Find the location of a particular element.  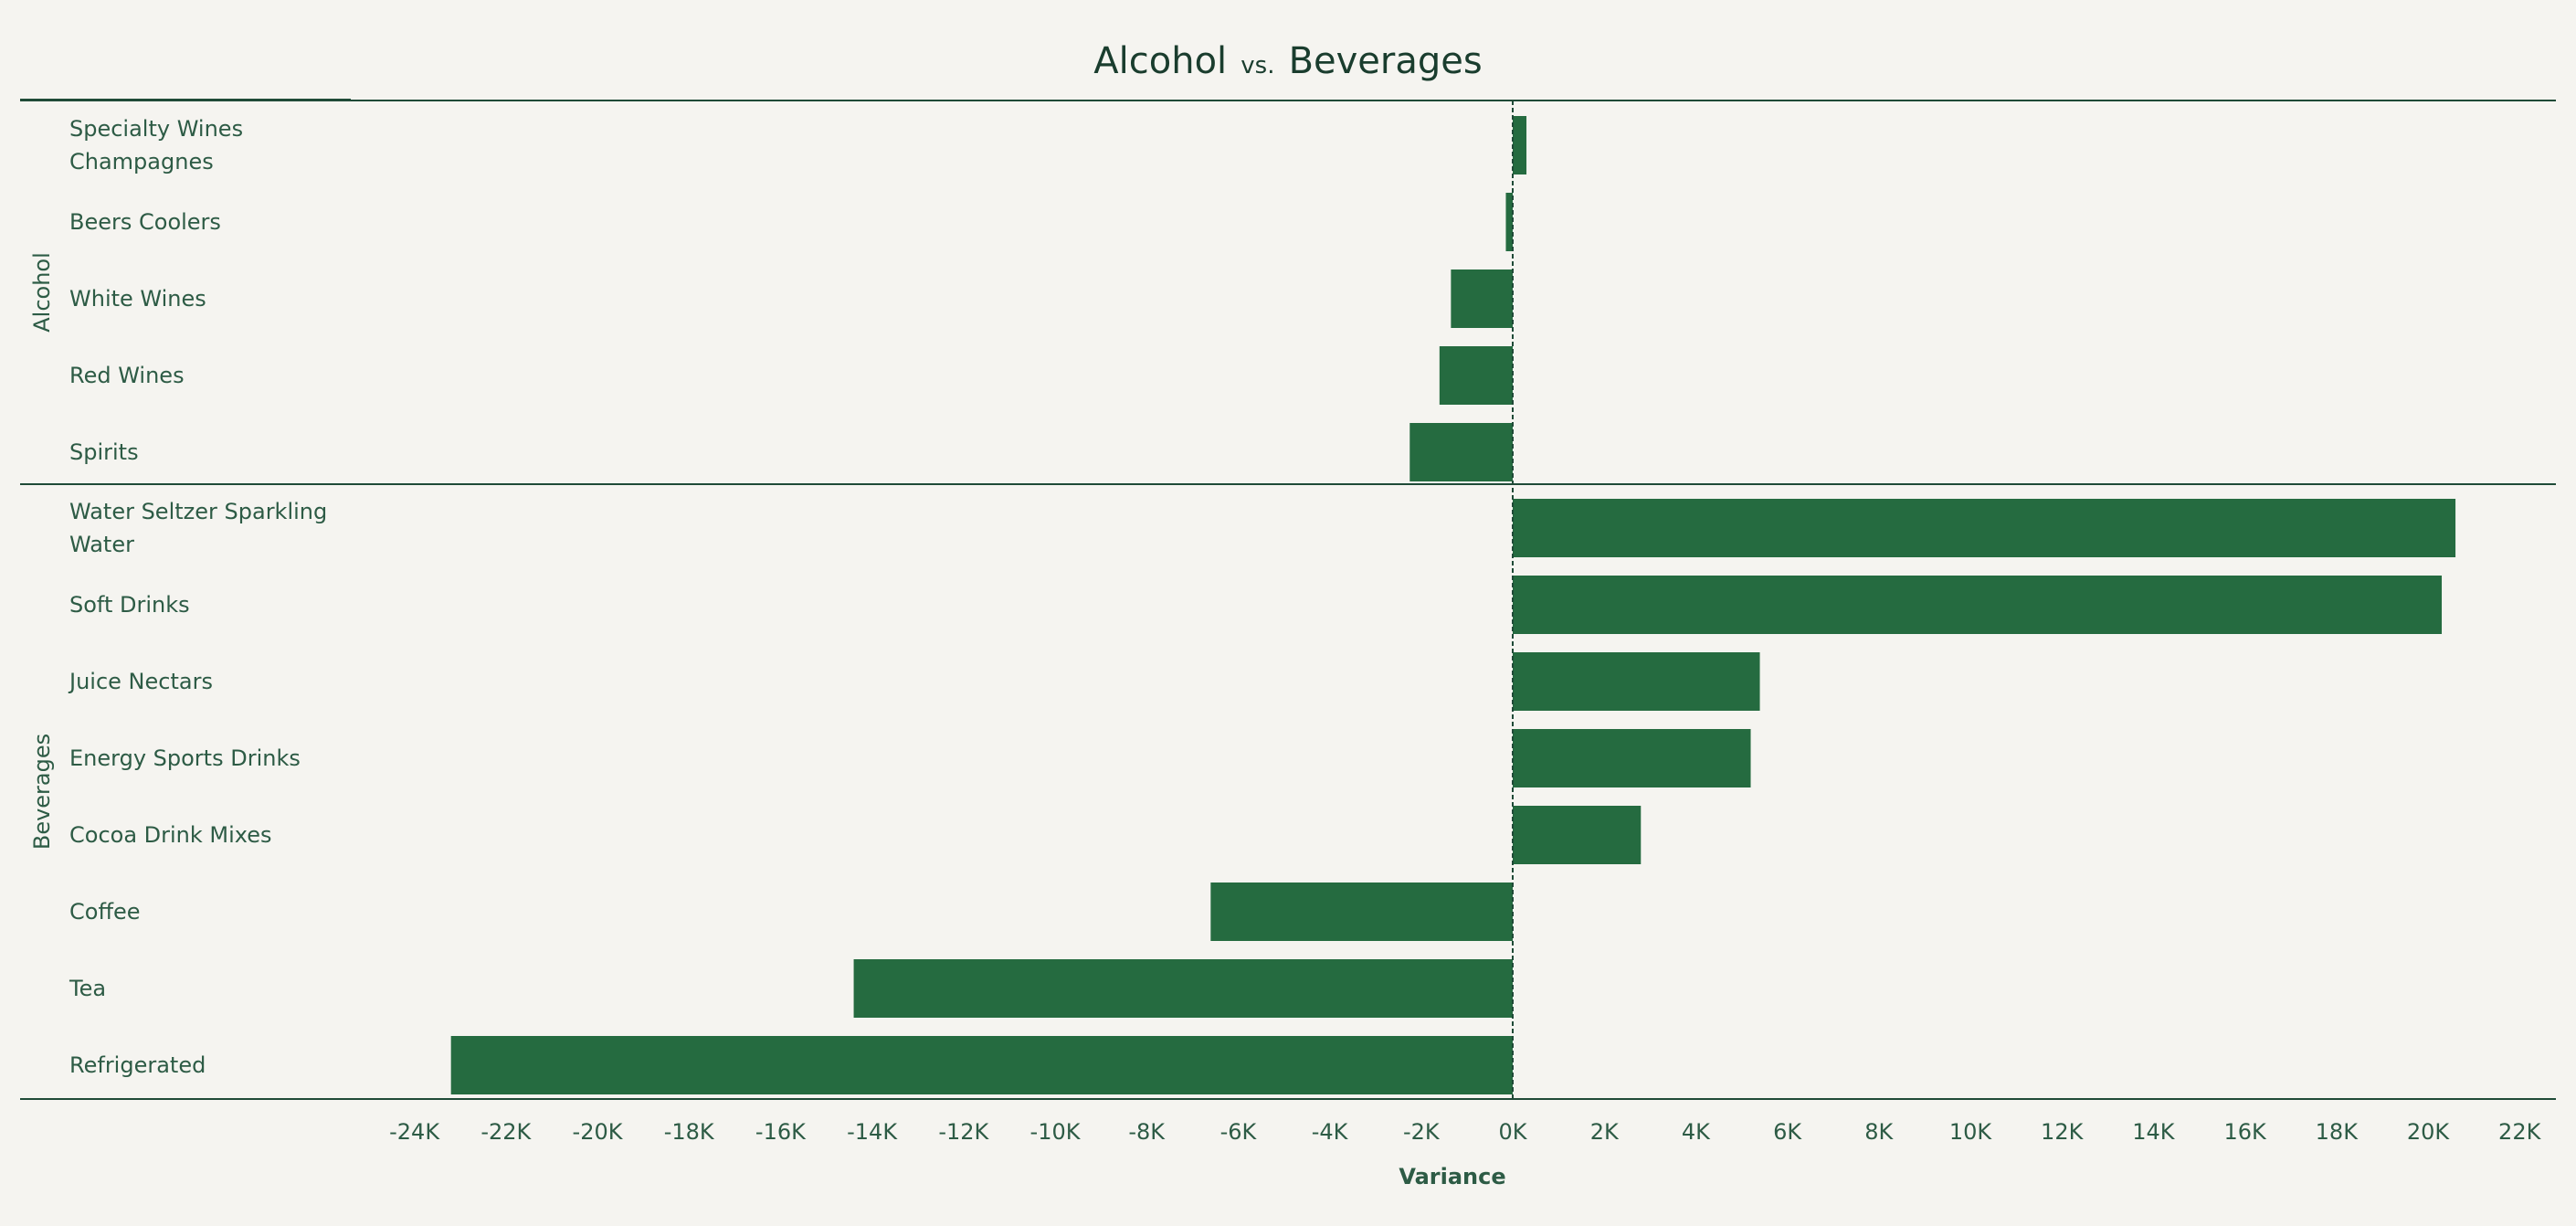

category-label-line: Specialty Wines is located at coordinates (156, 129).